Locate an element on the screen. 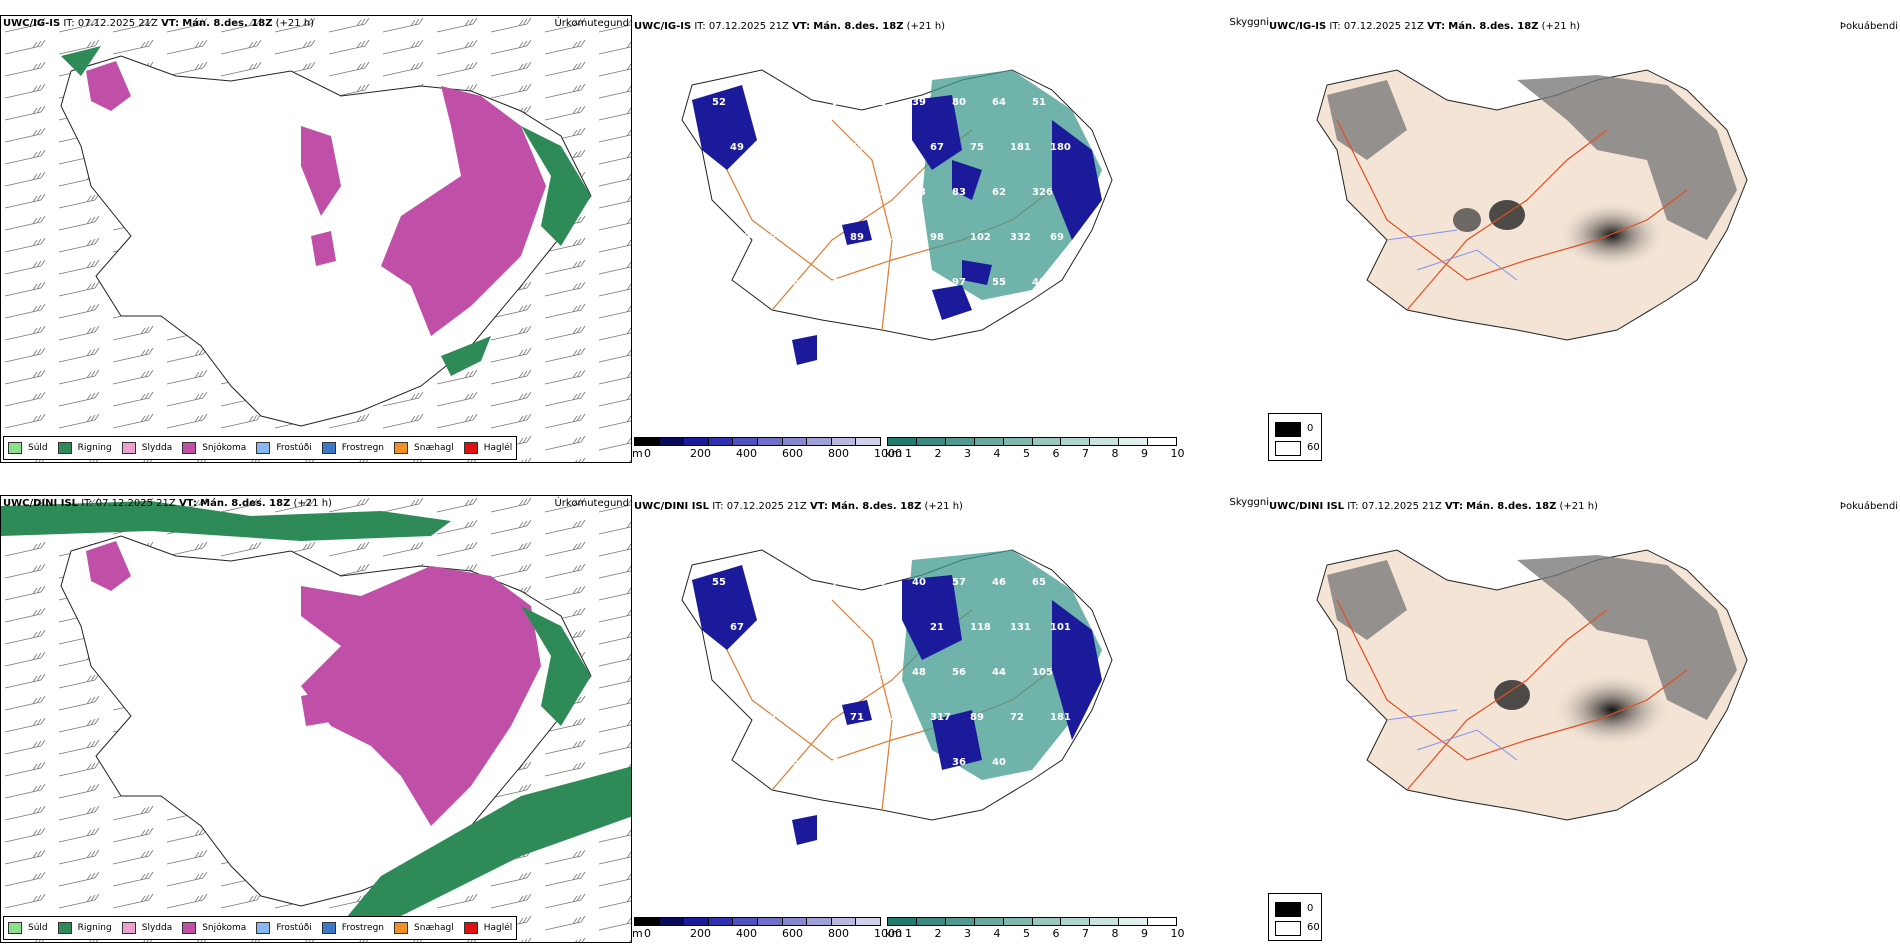  vis-value-label: 57 is located at coordinates (959, 582).